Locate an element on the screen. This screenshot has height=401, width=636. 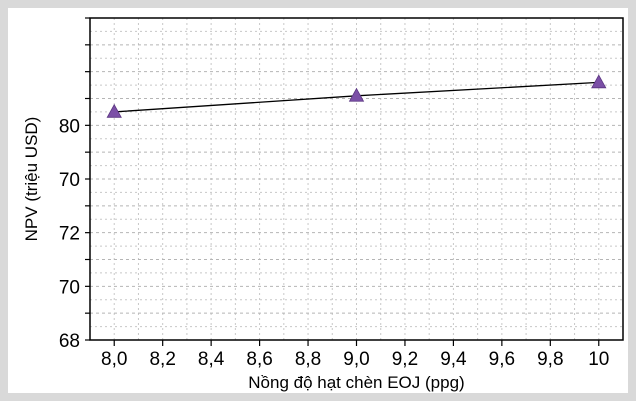
x-tick-label: 9,2 is located at coordinates (405, 359).